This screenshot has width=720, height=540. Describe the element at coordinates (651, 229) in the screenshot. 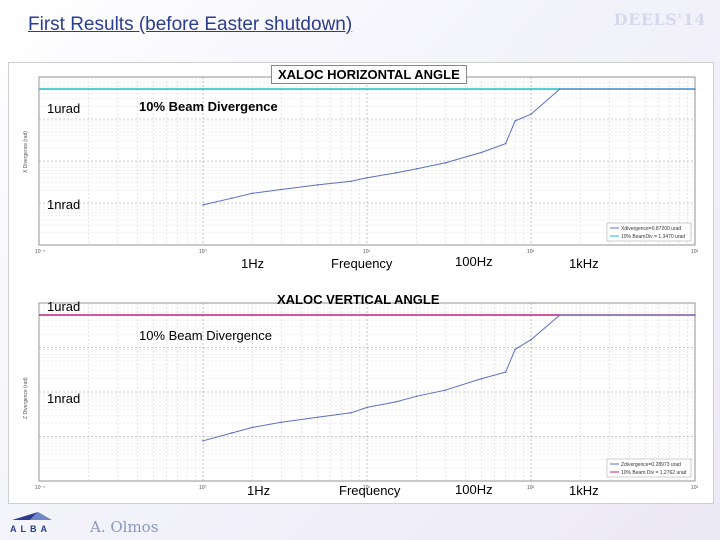

I see `legend-entry-horizontal: Xdivergence=0.87200 urad` at that location.